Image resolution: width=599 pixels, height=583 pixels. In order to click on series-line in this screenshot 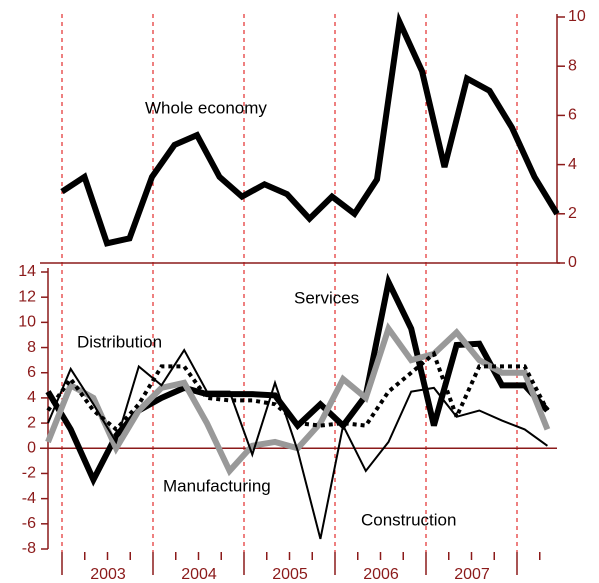, I will do `click(298, 391)`.